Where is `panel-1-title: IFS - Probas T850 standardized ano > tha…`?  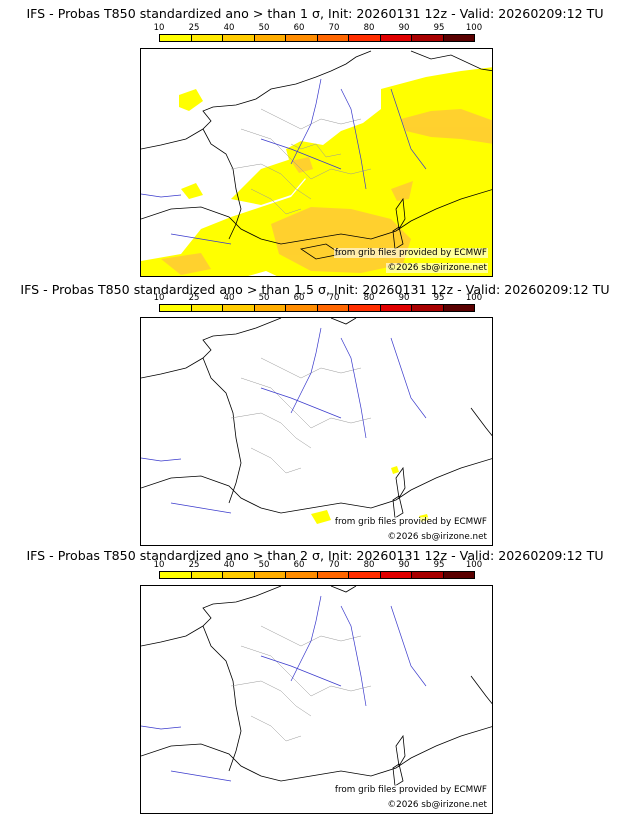 panel-1-title: IFS - Probas T850 standardized ano > tha… is located at coordinates (315, 13).